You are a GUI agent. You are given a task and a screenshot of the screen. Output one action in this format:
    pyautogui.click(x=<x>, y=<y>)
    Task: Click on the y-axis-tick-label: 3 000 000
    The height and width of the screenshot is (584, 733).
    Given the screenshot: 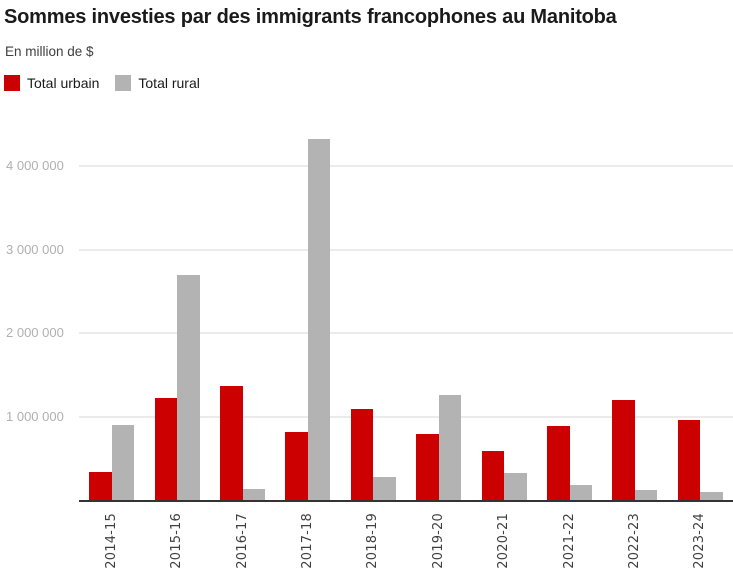 What is the action you would take?
    pyautogui.click(x=35, y=249)
    